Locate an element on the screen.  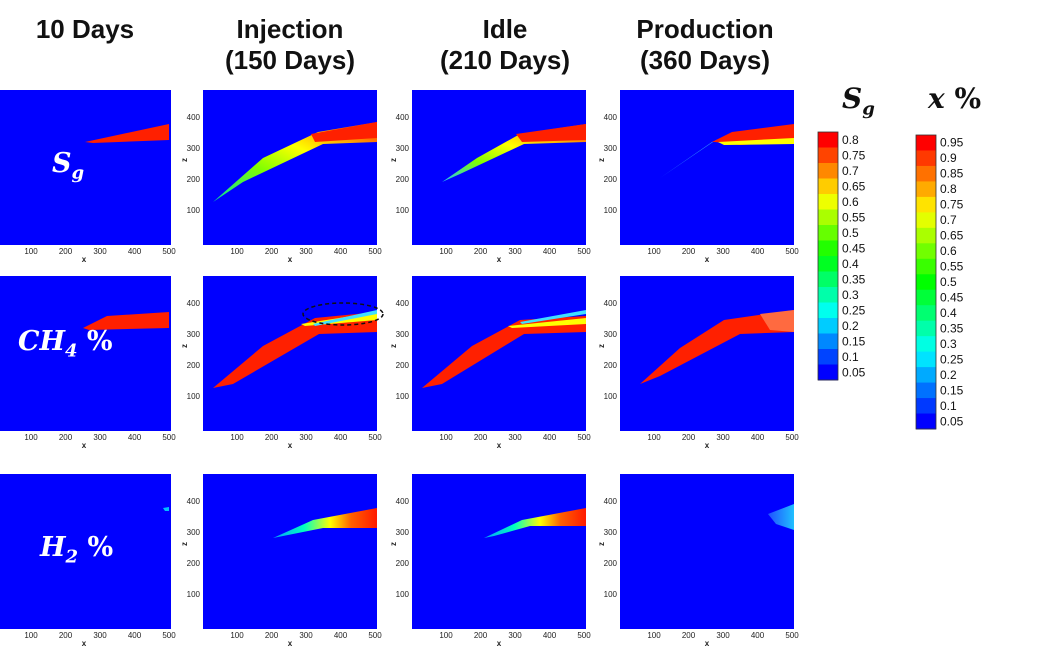
colorbar-label: 0.15 is located at coordinates (952, 390).